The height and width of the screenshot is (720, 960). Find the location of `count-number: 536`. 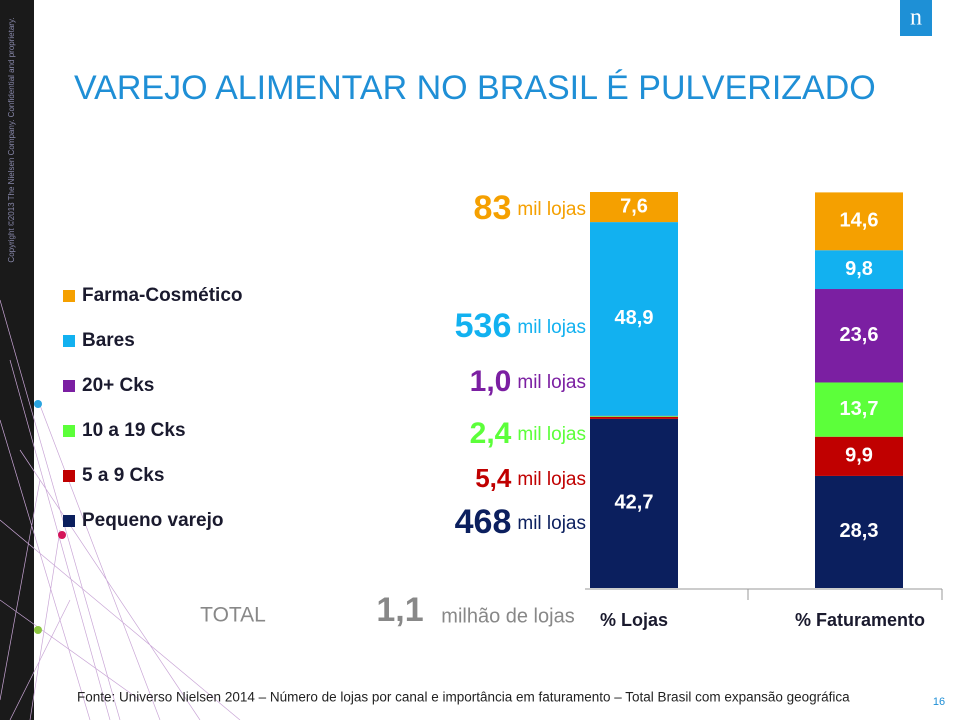

count-number: 536 is located at coordinates (483, 326).